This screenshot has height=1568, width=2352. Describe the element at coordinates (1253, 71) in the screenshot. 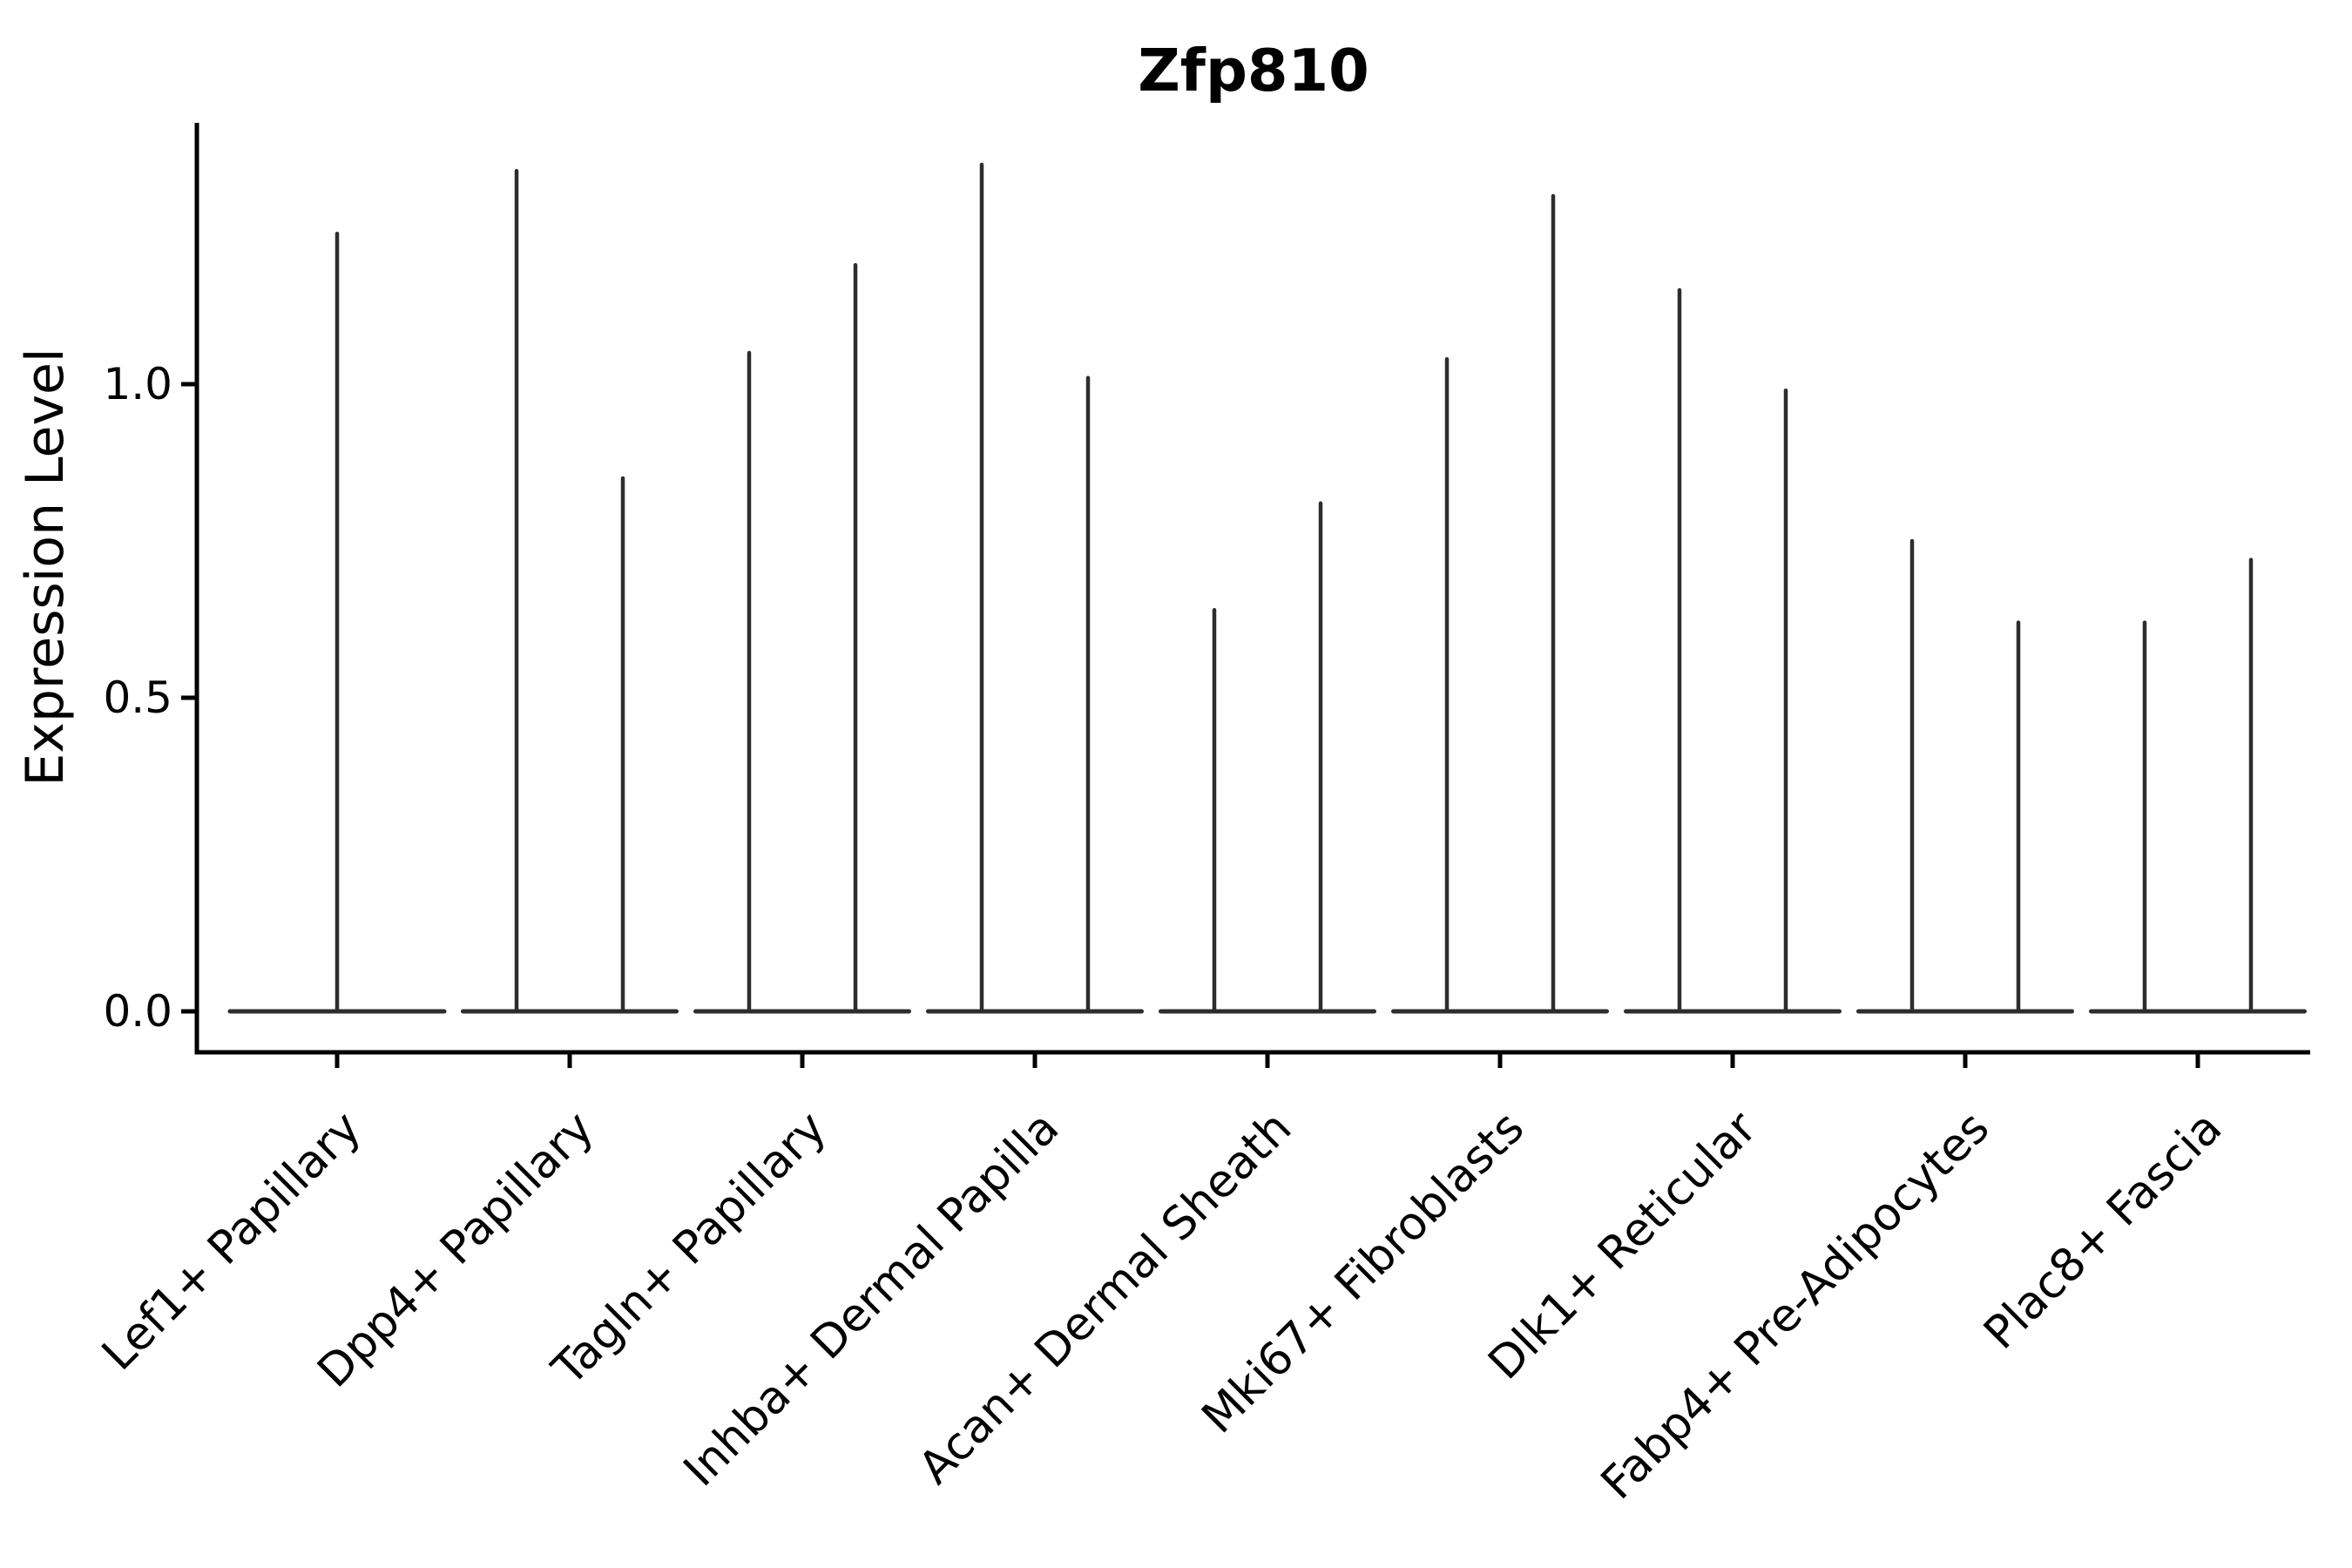

I see `chart-title: Zfp810` at that location.